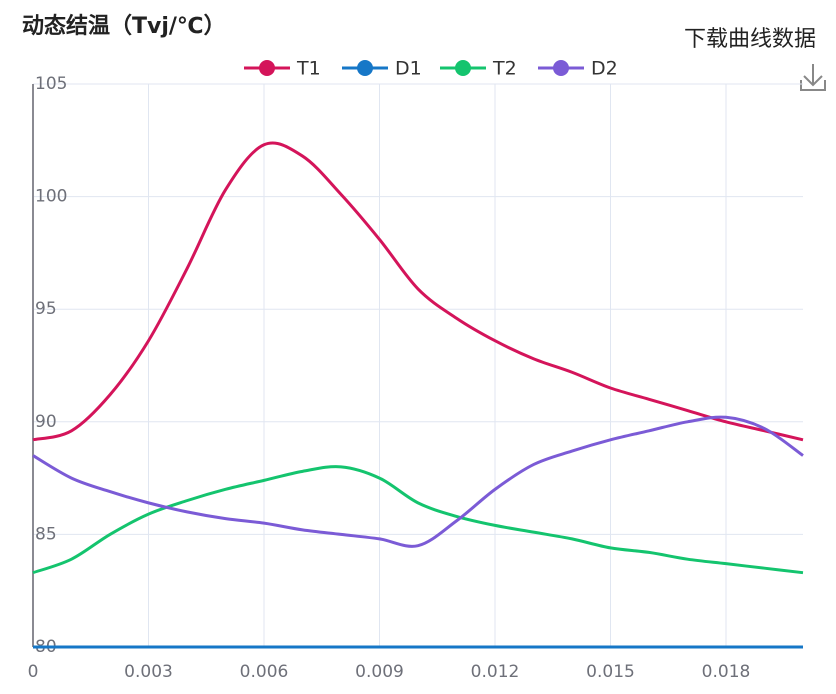  I want to click on x-tick-label: 0.018, so click(726, 672).